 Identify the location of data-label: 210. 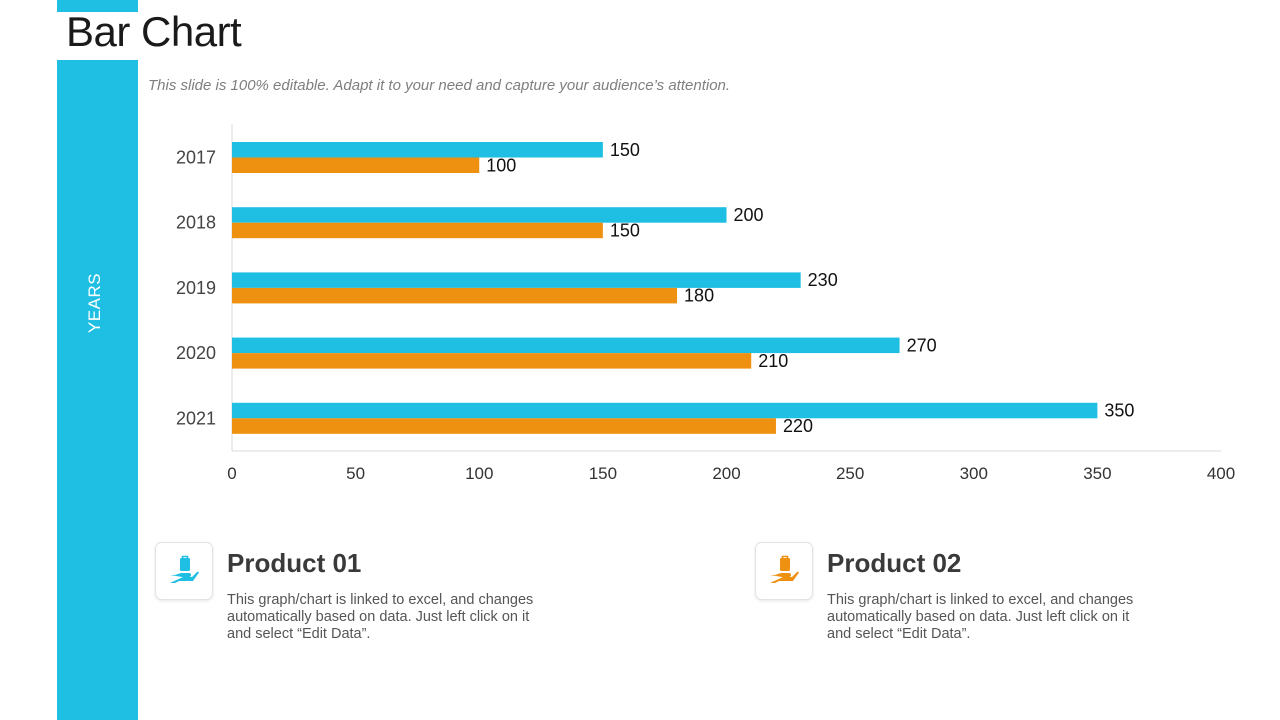
(773, 361).